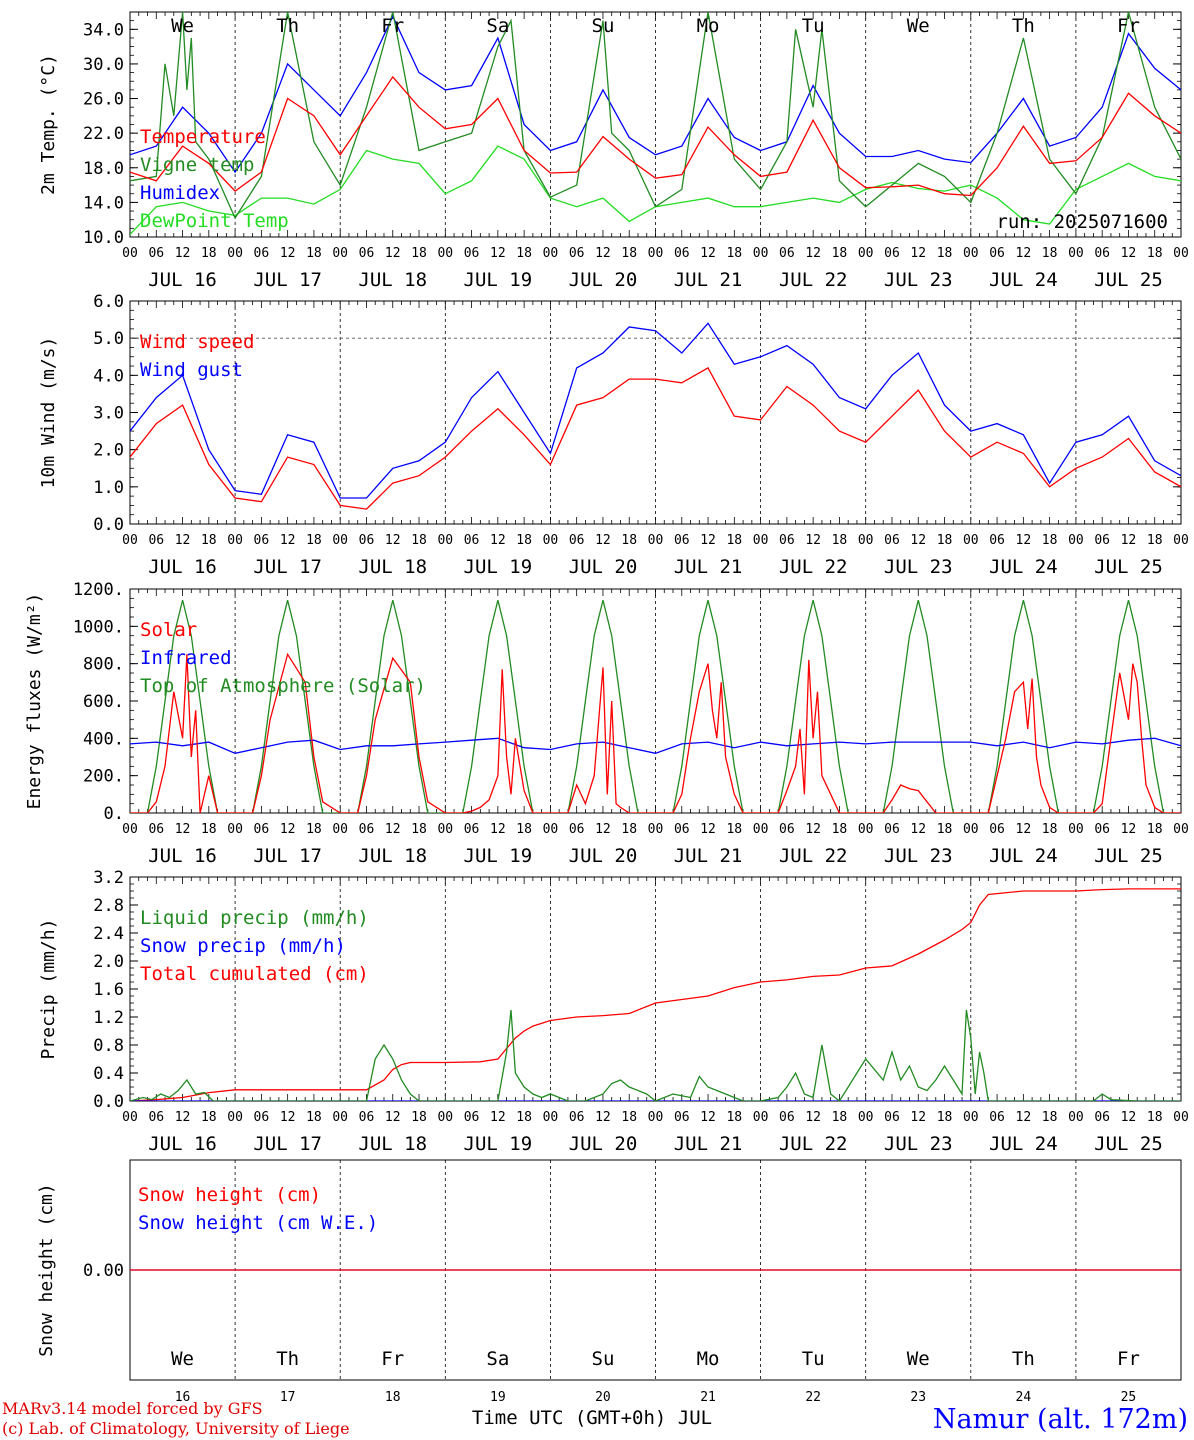 The image size is (1194, 1440). What do you see at coordinates (1128, 1144) in the screenshot?
I see `precip-x-date-label: JUL 25` at bounding box center [1128, 1144].